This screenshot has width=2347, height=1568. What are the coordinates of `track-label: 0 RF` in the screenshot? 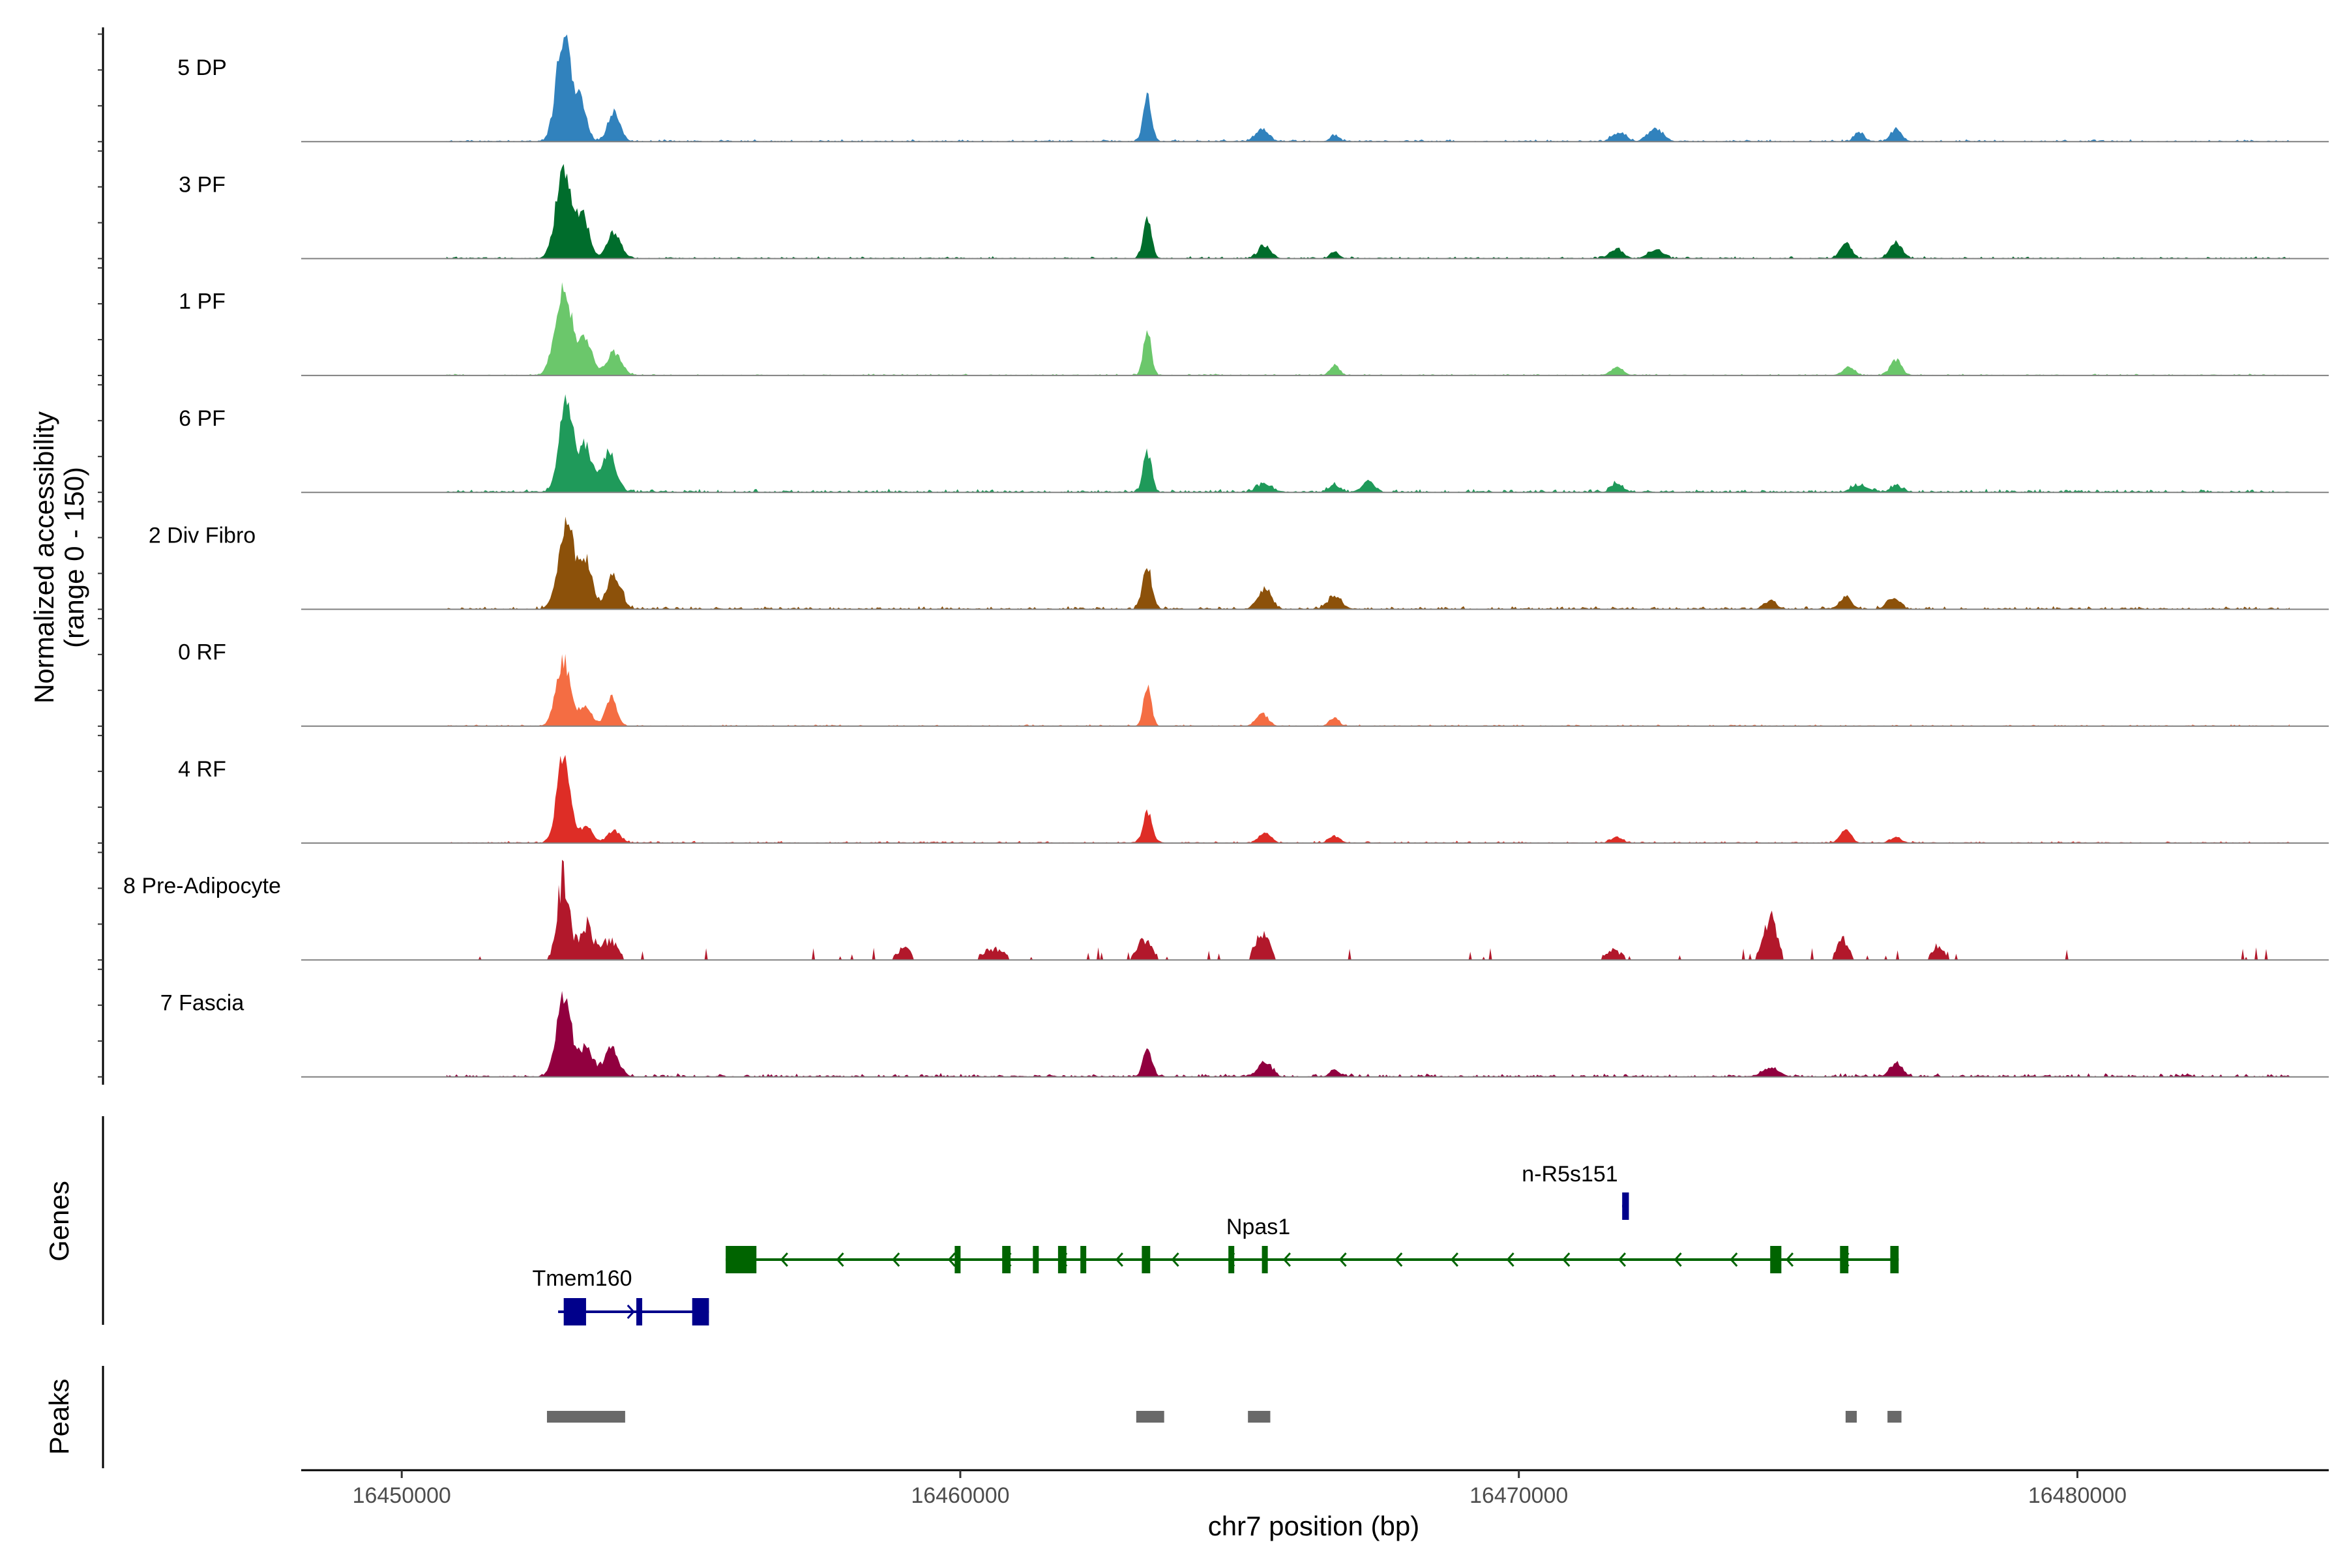 It's located at (202, 653).